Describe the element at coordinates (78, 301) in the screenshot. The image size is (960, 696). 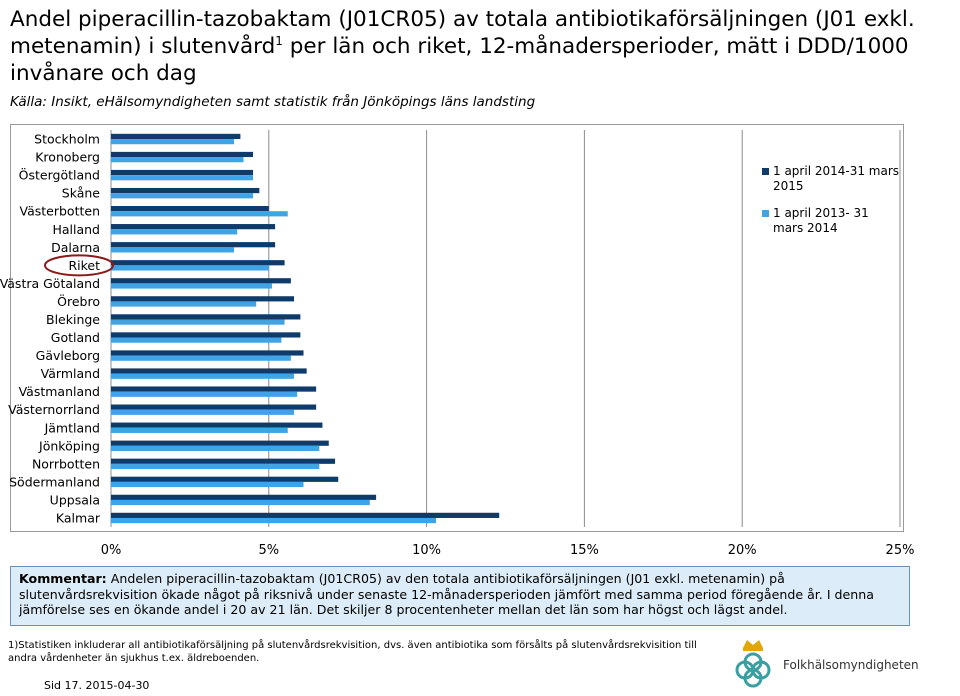
I see `category-label: Örebro` at that location.